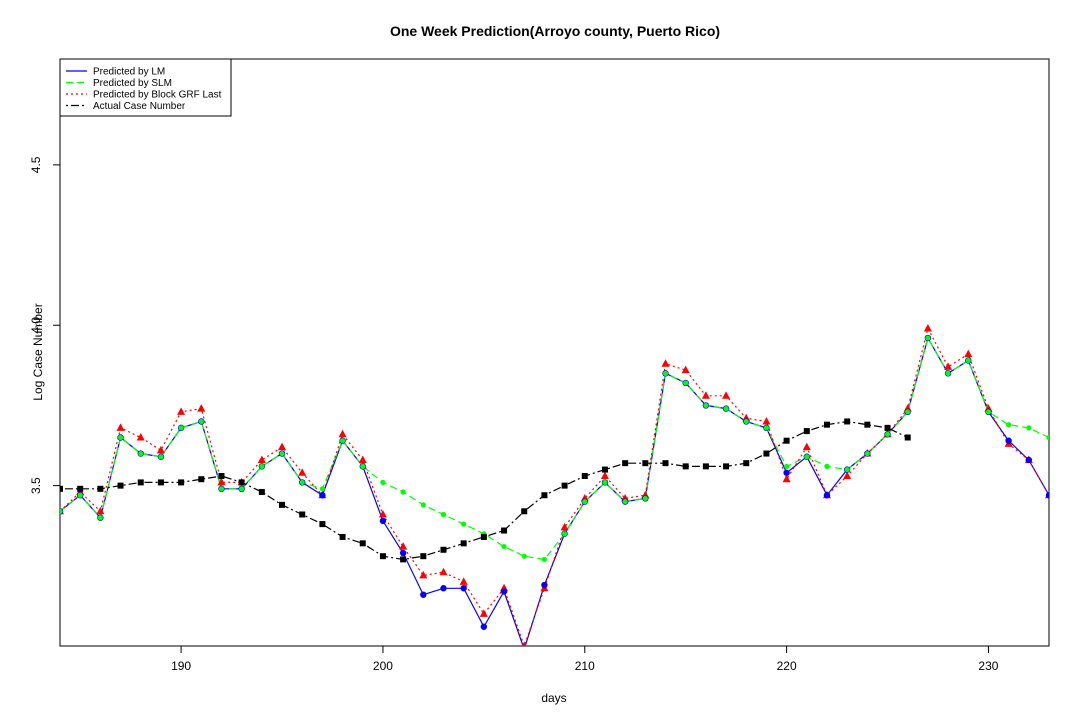 The height and width of the screenshot is (720, 1080). I want to click on legend-box, so click(145, 87).